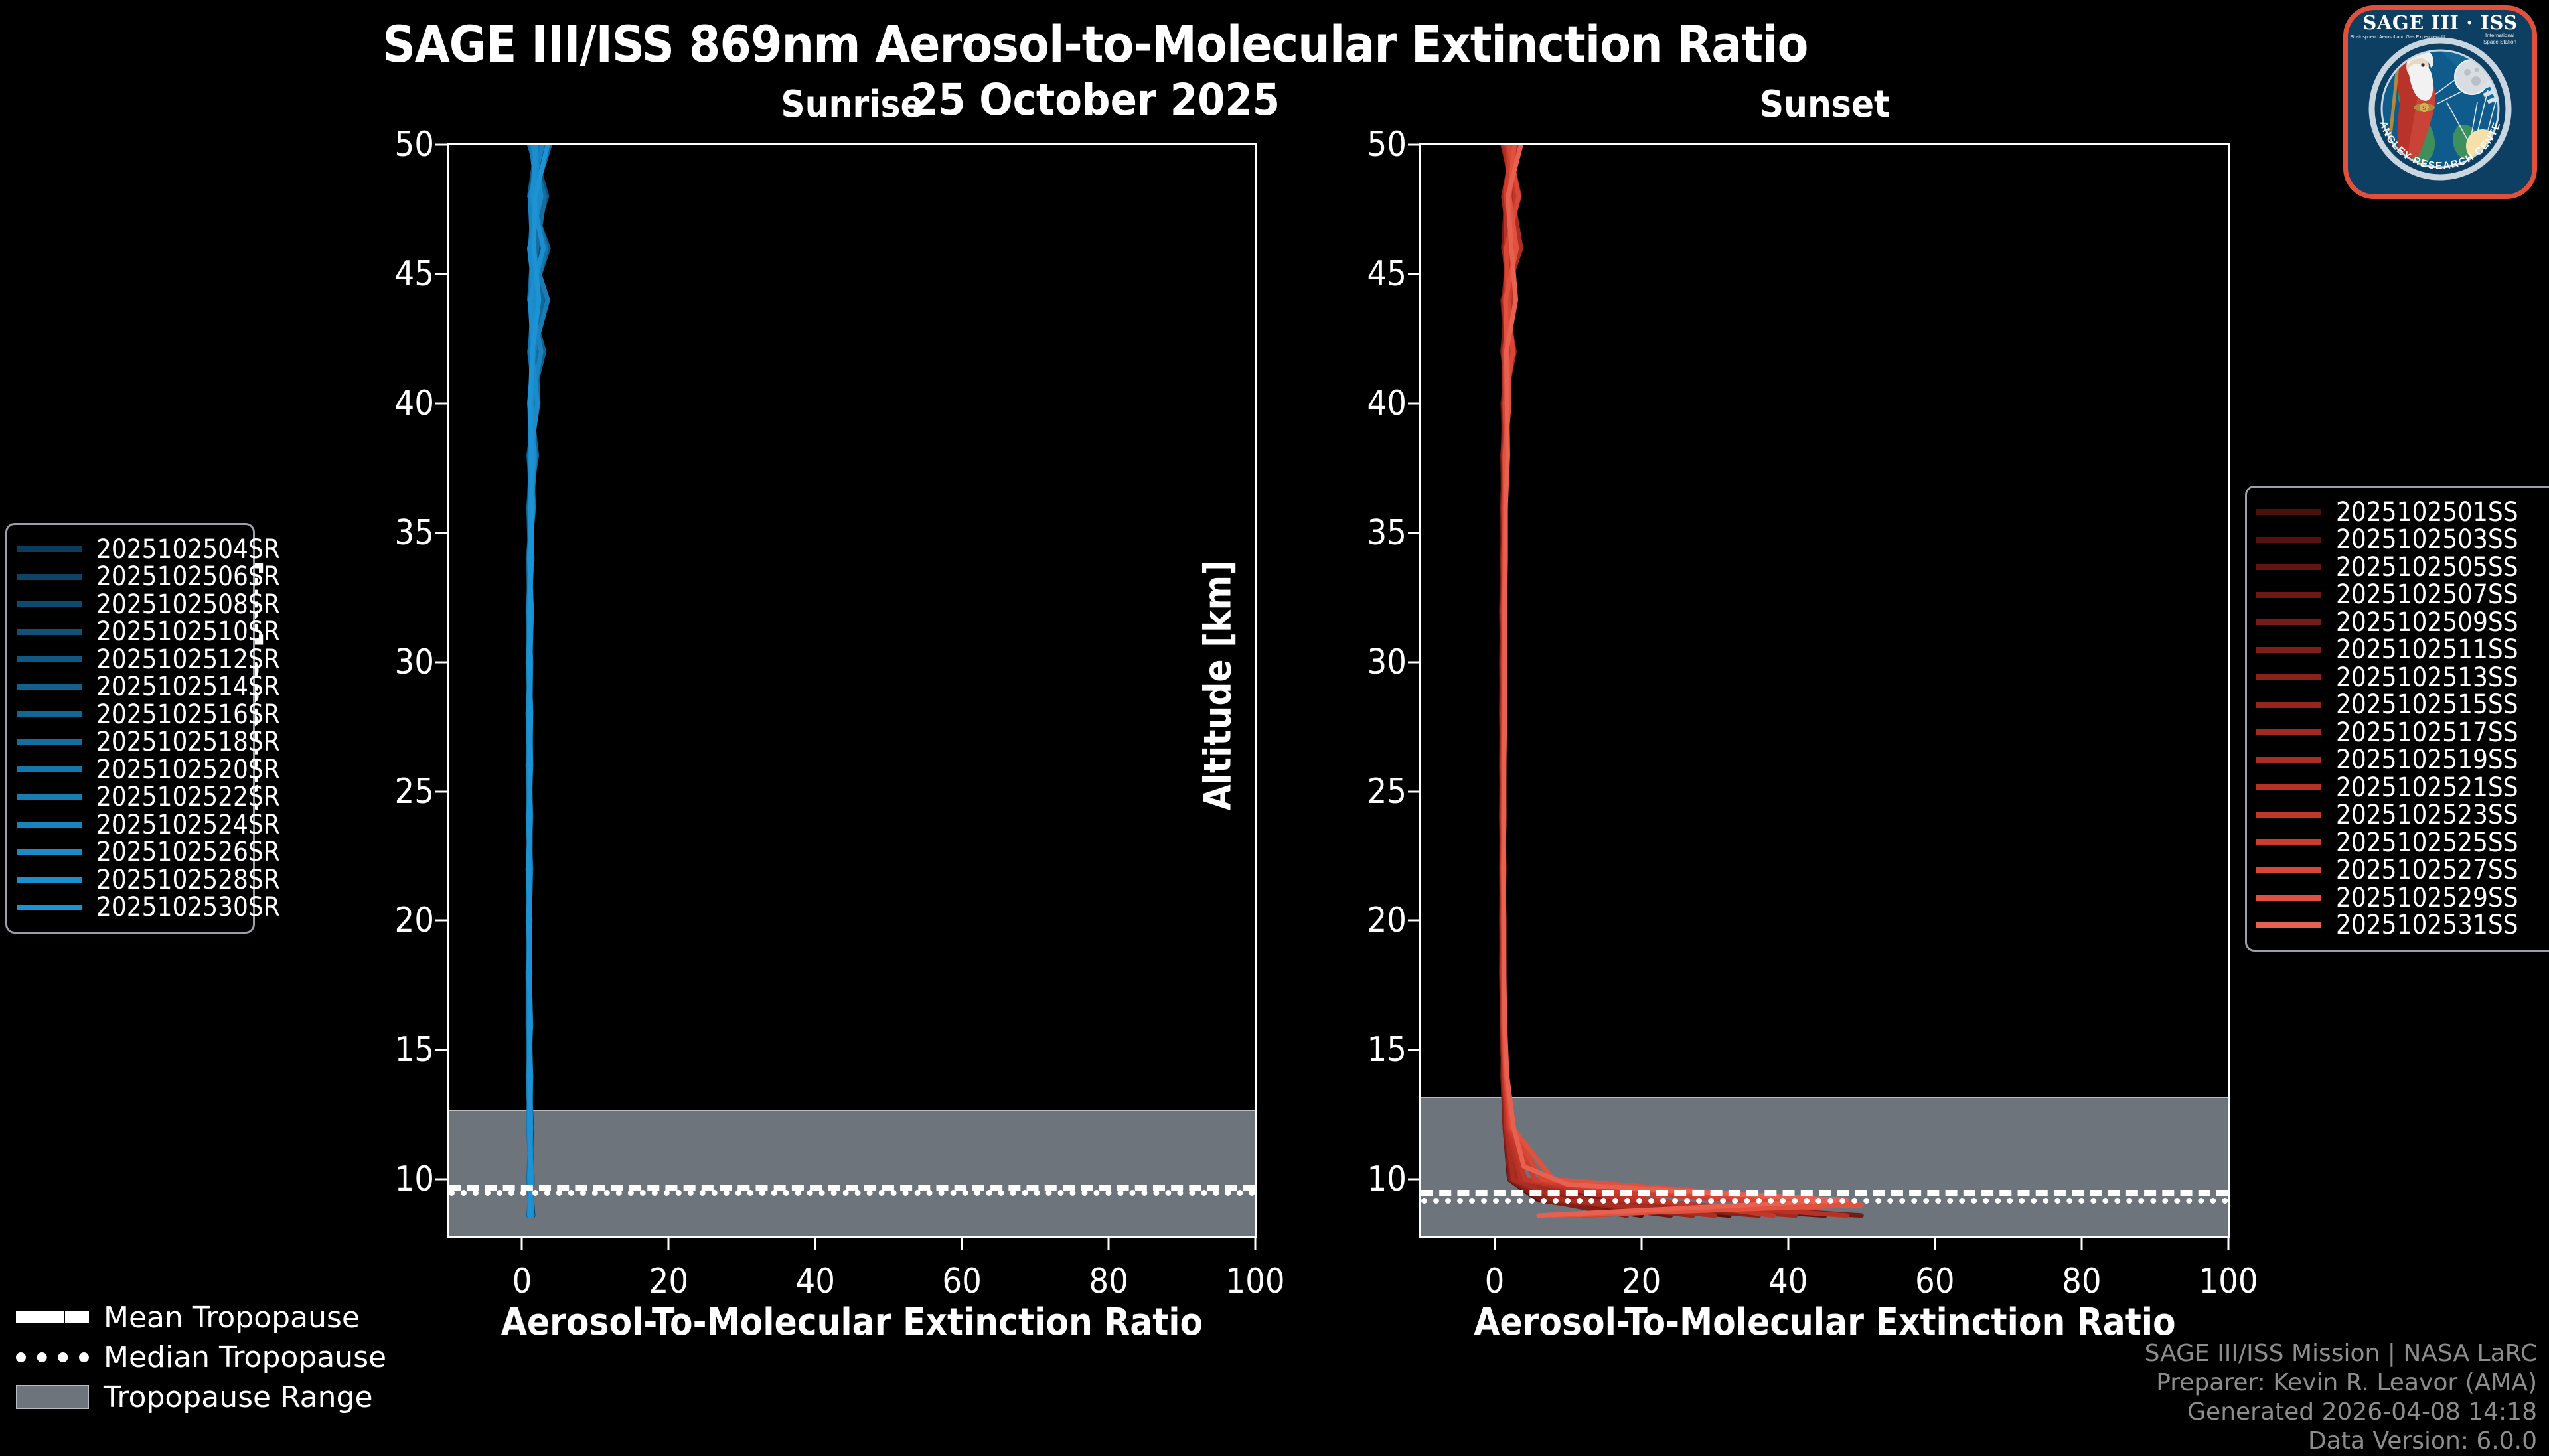 Image resolution: width=2549 pixels, height=1456 pixels. Describe the element at coordinates (1788, 1281) in the screenshot. I see `x-tick-label: 40` at that location.